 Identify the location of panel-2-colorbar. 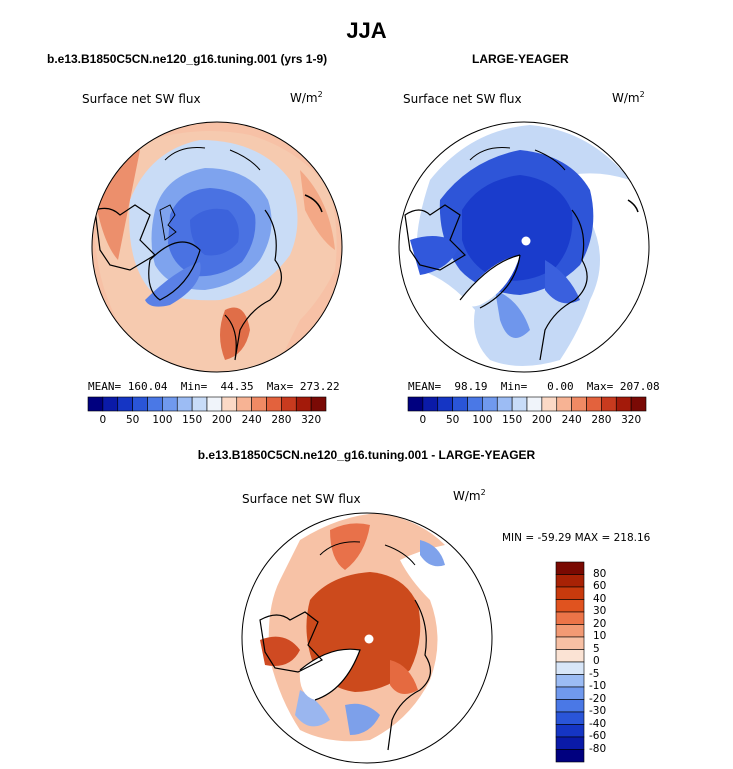
(527, 404).